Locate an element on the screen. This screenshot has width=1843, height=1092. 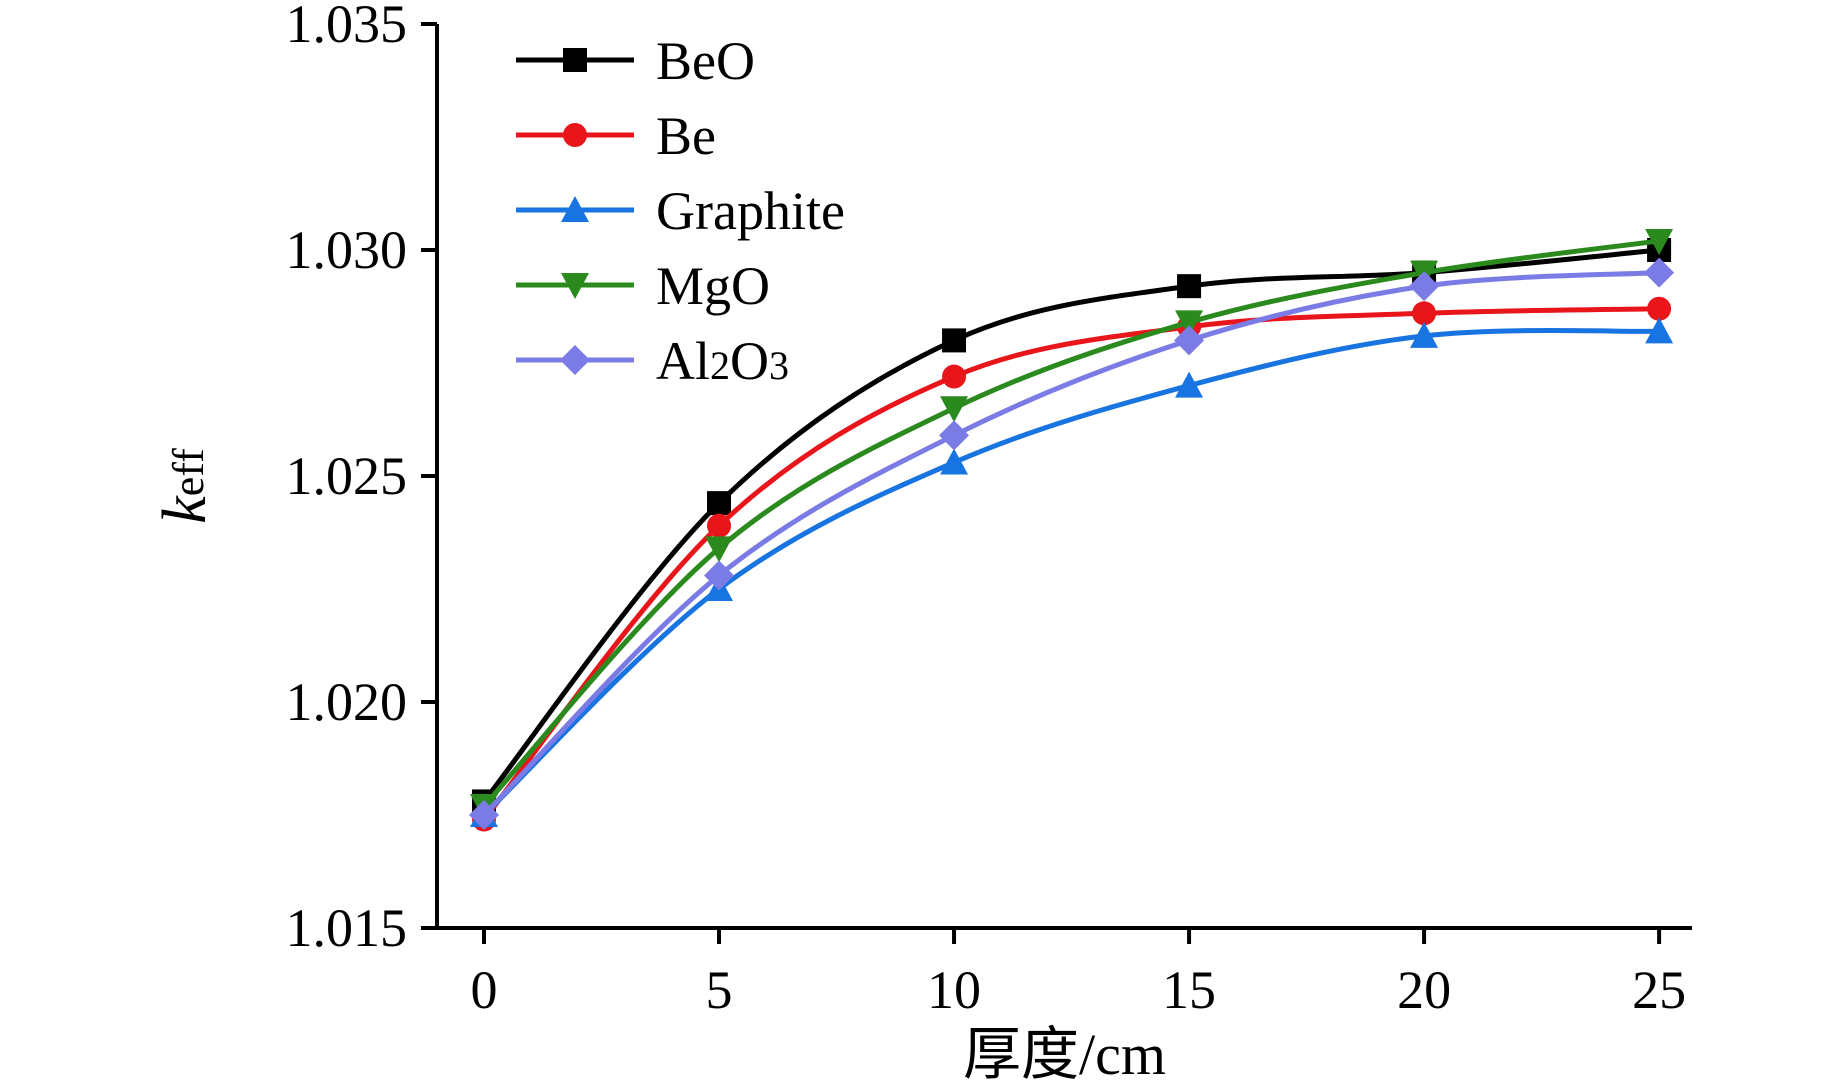
legend-item-be: Be is located at coordinates (616, 136).